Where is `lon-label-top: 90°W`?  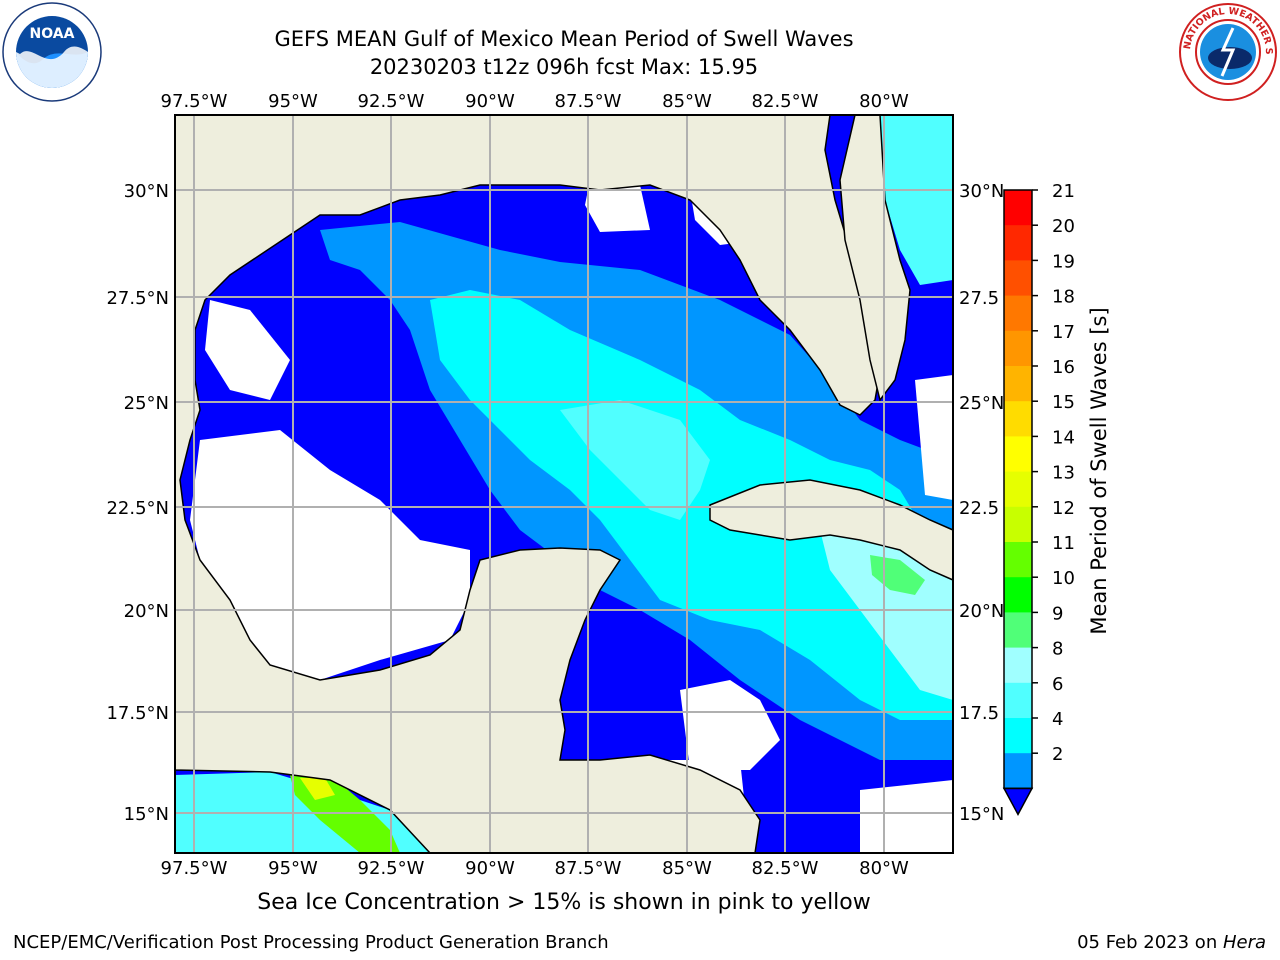
lon-label-top: 90°W is located at coordinates (490, 101).